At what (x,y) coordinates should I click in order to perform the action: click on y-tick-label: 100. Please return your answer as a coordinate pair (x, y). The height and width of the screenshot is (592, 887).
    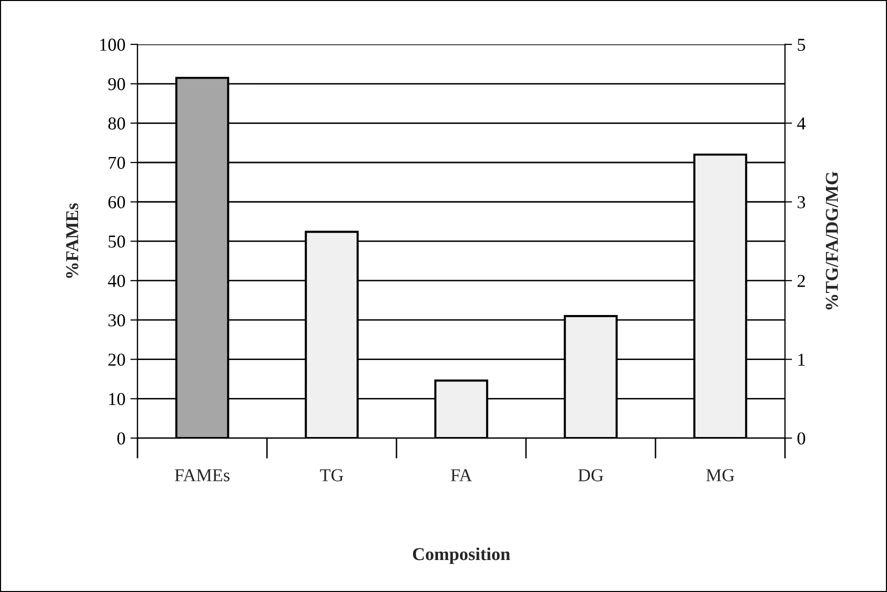
    Looking at the image, I should click on (112, 44).